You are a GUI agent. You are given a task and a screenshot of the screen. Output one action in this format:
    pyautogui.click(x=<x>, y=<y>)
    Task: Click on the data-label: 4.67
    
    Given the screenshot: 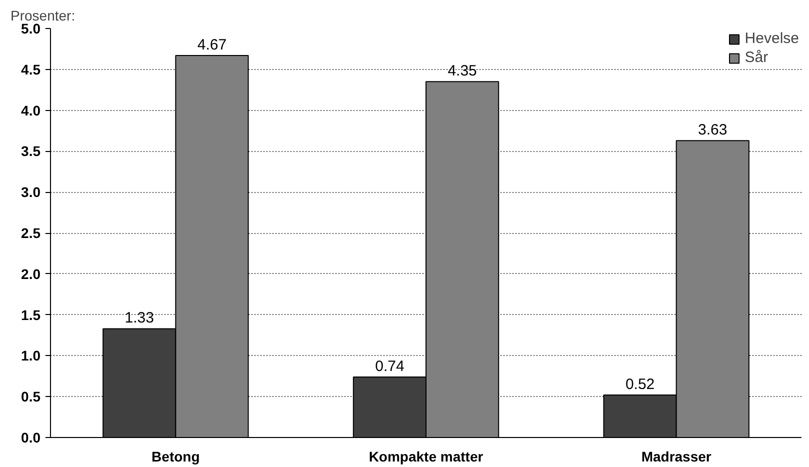 What is the action you would take?
    pyautogui.click(x=212, y=45)
    